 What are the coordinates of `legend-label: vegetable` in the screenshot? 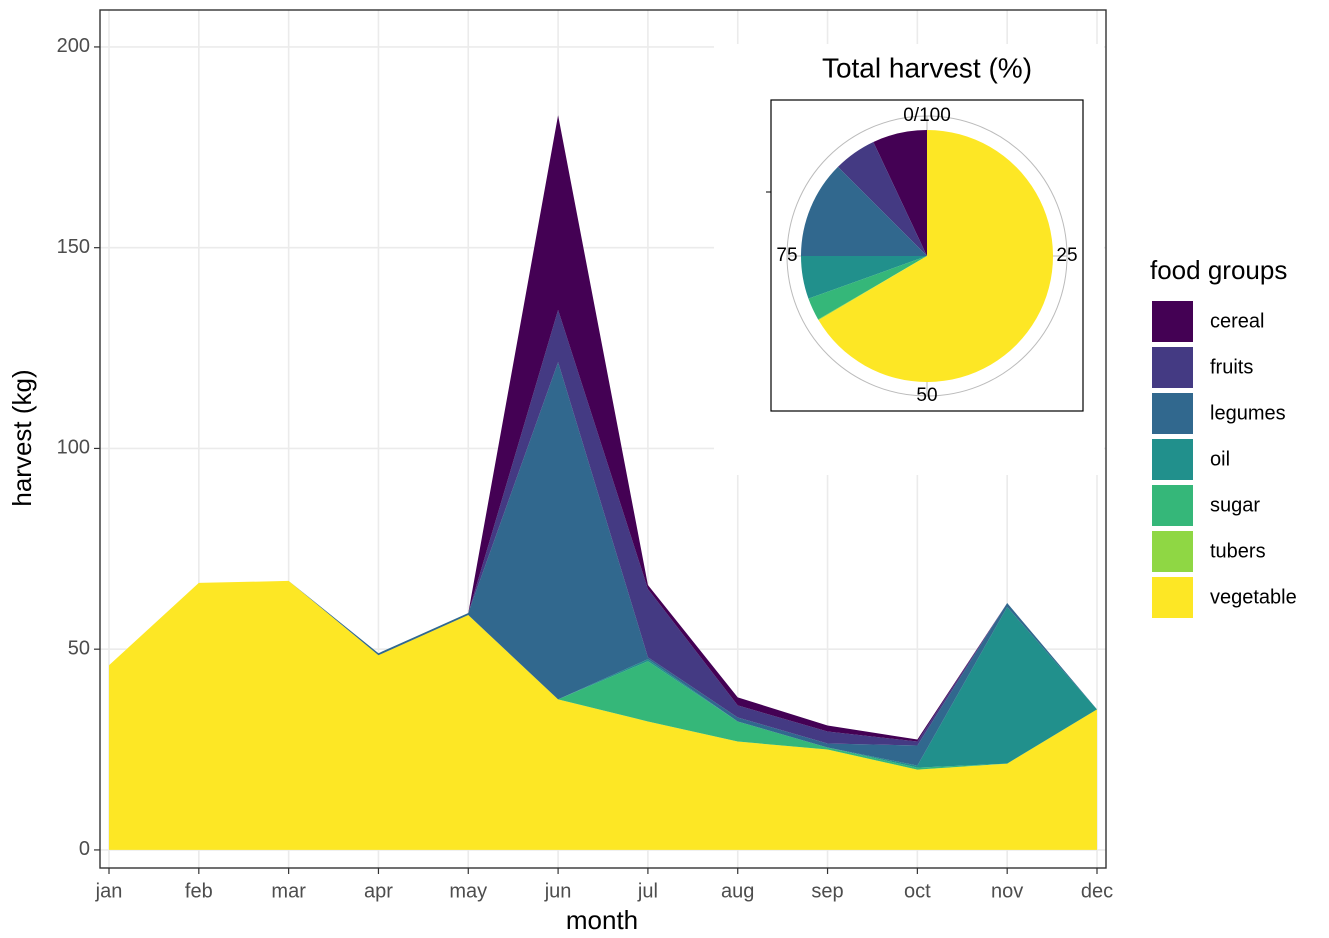 It's located at (1253, 597).